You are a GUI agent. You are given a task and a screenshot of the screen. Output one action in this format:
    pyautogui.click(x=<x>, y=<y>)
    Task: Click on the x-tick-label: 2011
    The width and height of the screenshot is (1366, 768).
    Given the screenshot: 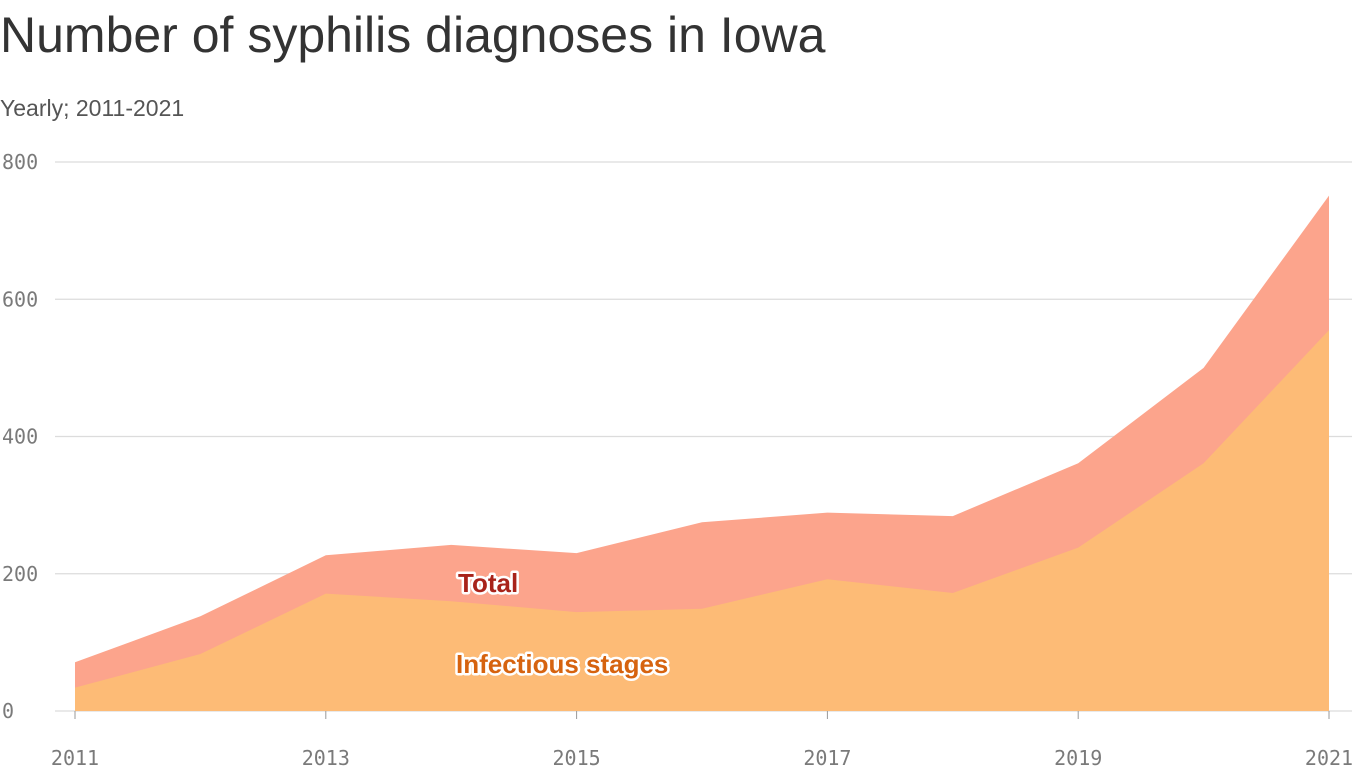 What is the action you would take?
    pyautogui.click(x=75, y=757)
    